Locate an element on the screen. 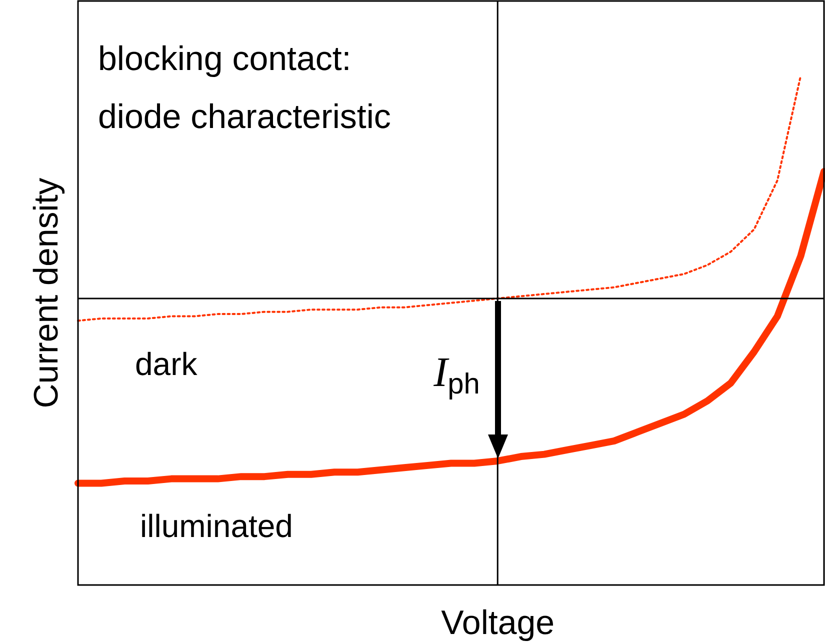  annotation: I$_{ph}$ is located at coordinates (457, 375).